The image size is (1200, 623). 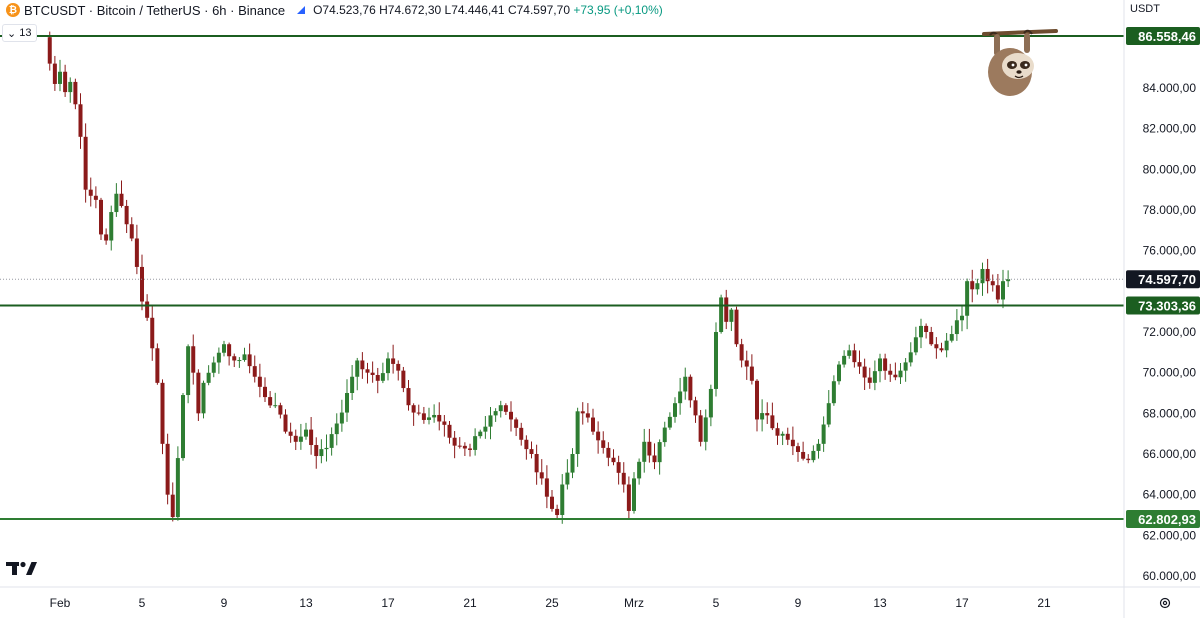 What do you see at coordinates (19, 33) in the screenshot?
I see `indicators-toggle: ⌄ 13` at bounding box center [19, 33].